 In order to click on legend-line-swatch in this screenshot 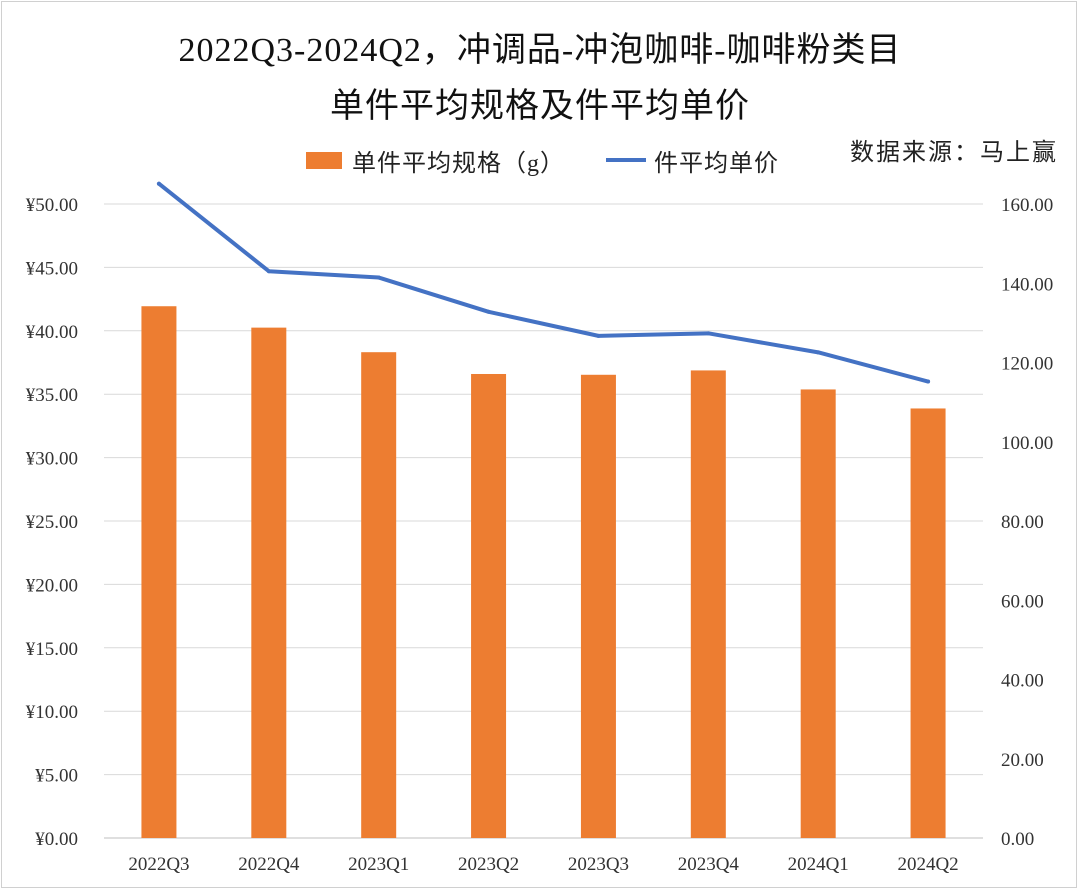, I will do `click(626, 160)`.